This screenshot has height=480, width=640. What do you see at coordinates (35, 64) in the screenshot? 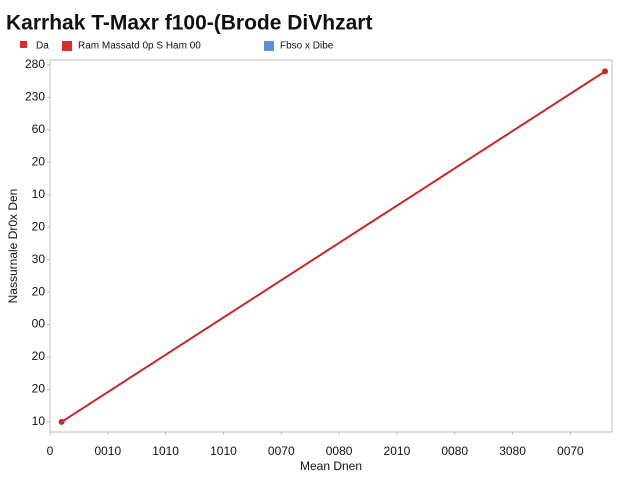
I see `y-tick-label: 280` at bounding box center [35, 64].